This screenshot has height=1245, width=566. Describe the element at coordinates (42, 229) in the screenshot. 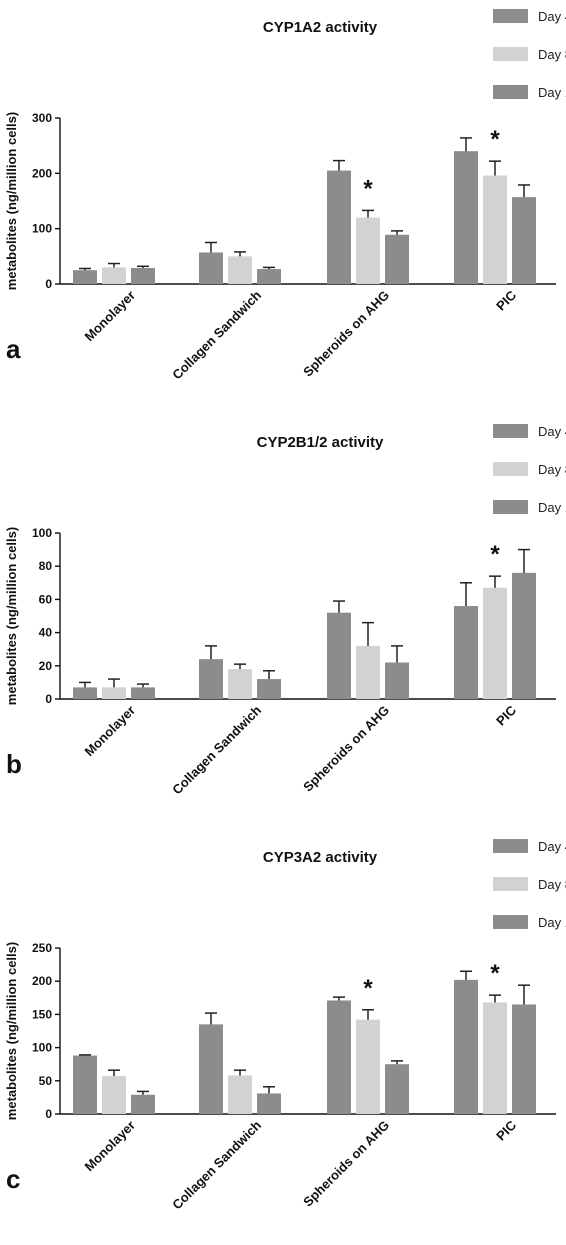

I see `y-tick-label-1: 100` at that location.